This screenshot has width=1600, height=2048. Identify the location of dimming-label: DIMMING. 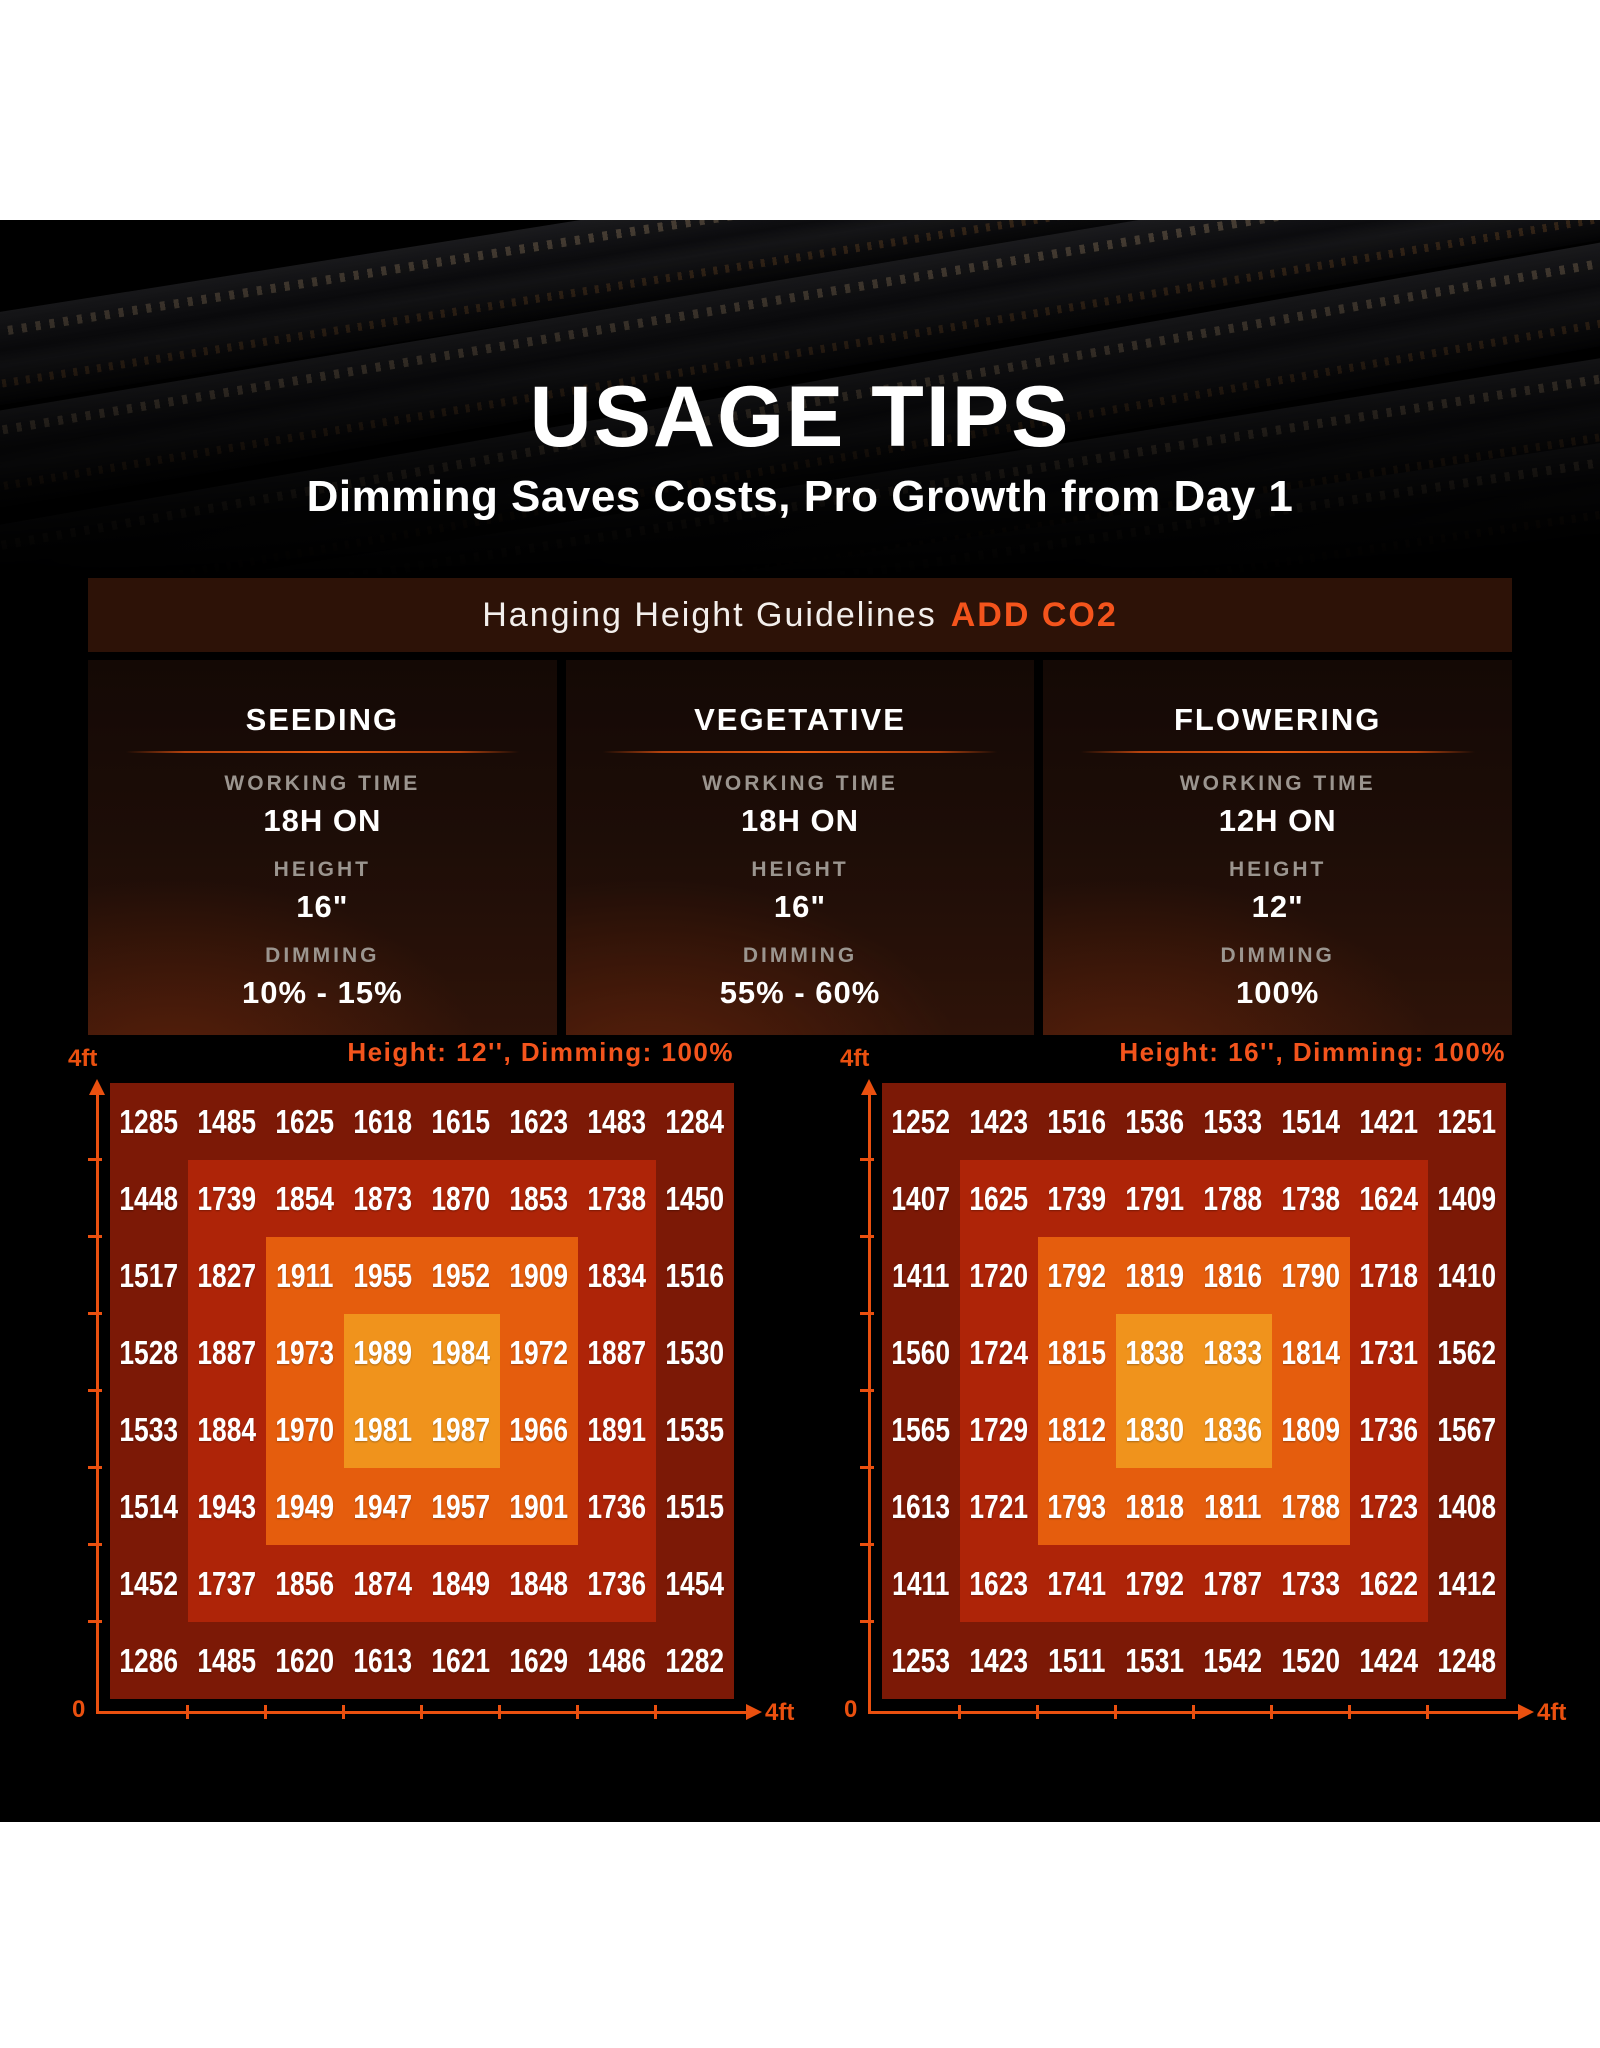
(800, 955).